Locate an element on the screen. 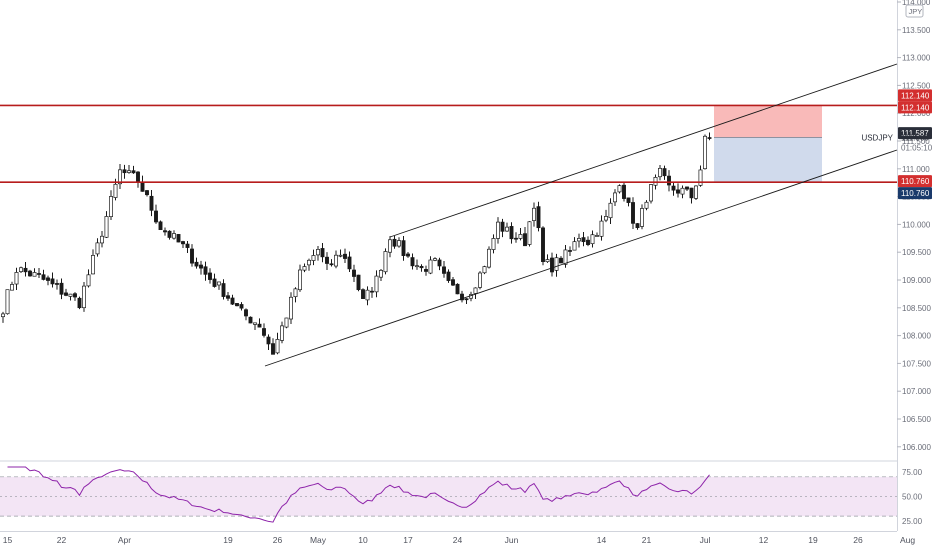 The height and width of the screenshot is (555, 932). price-tick-label: 109.000 is located at coordinates (916, 280).